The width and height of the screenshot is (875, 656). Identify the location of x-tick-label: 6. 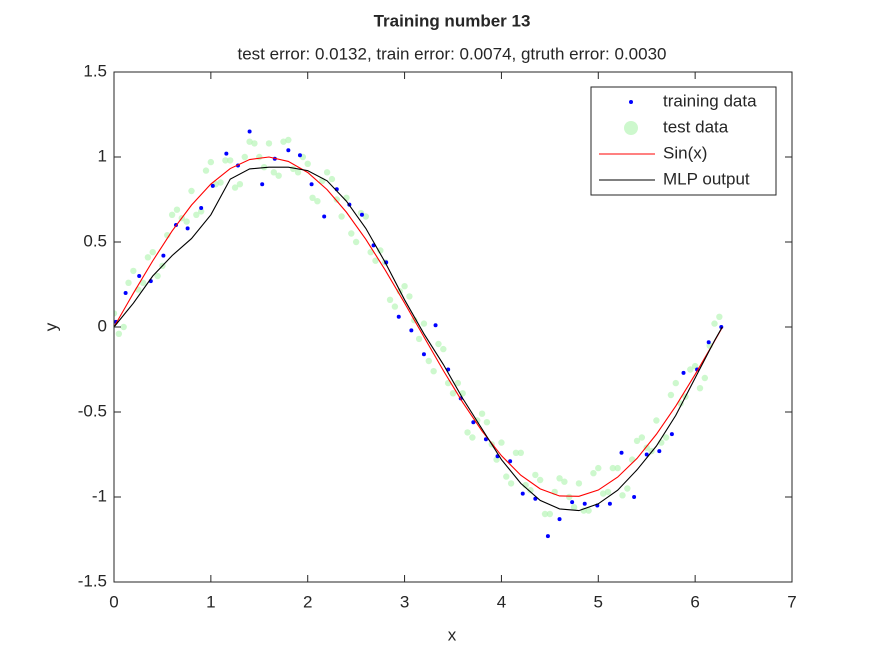
(694, 601).